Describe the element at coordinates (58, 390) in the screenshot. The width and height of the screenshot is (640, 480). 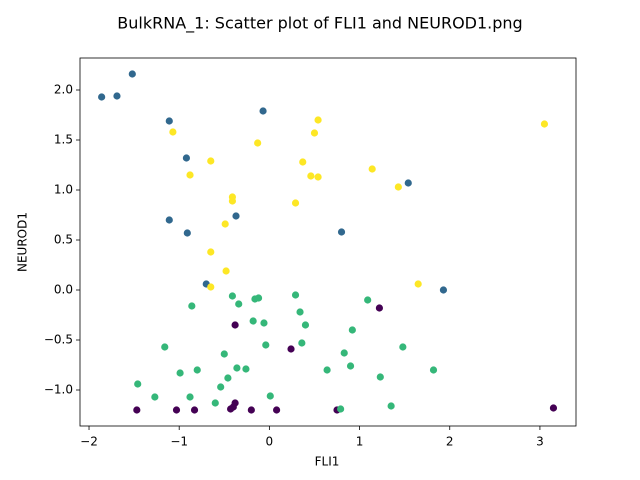
I see `y-tick-label: −1.0` at that location.